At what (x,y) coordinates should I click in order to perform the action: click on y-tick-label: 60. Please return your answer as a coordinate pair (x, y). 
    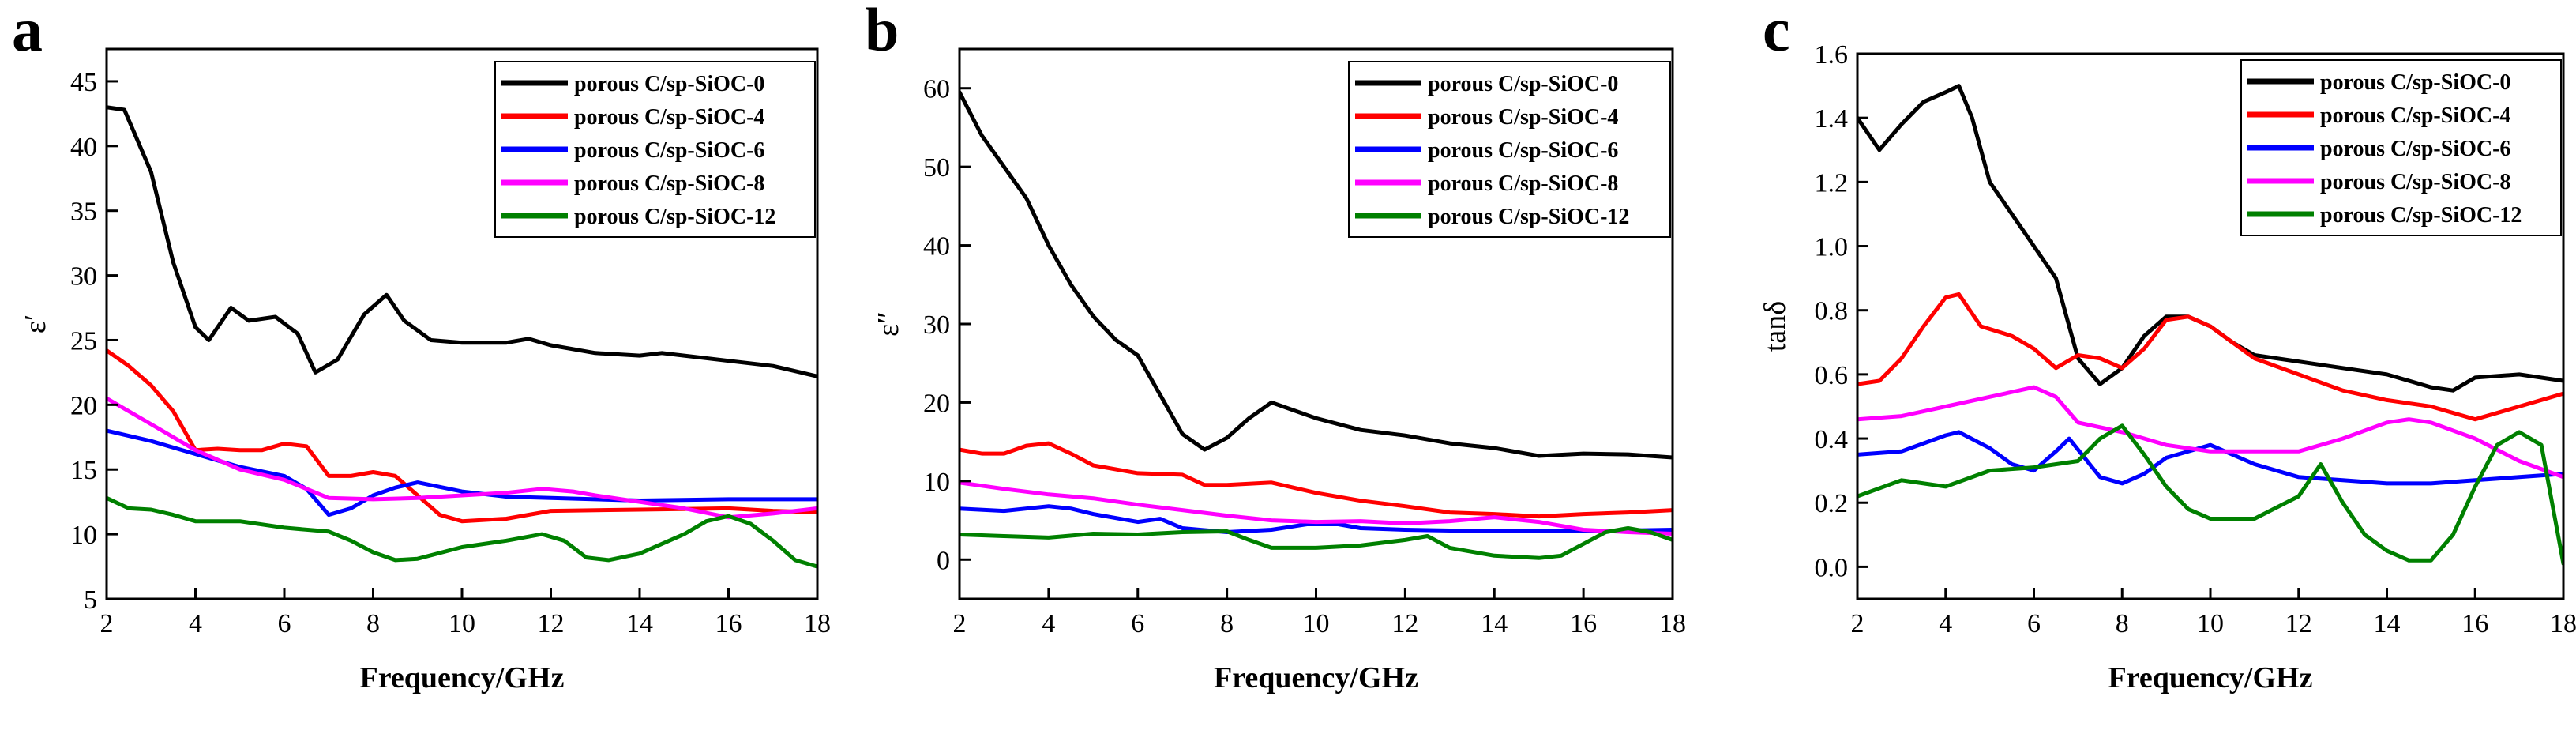
    Looking at the image, I should click on (936, 89).